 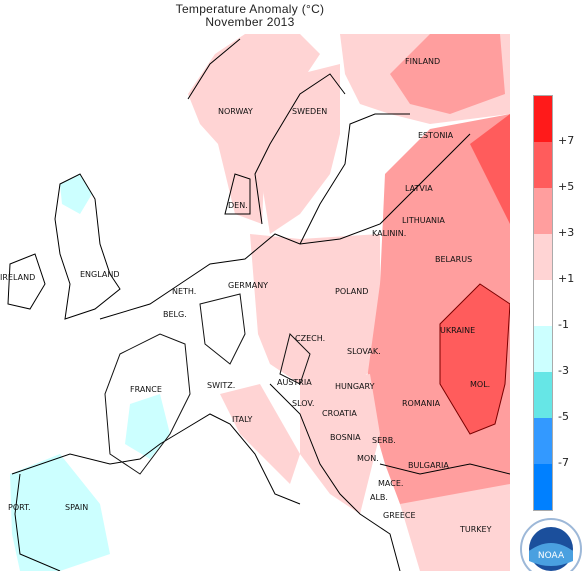 I want to click on shade-turkey, so click(x=455, y=527).